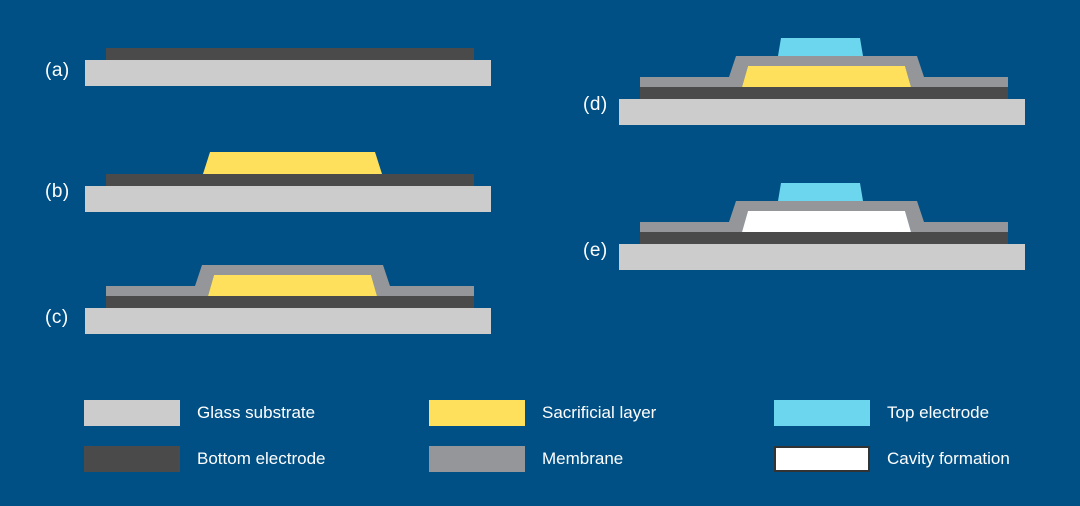 This screenshot has height=506, width=1080. What do you see at coordinates (477, 413) in the screenshot?
I see `legend-swatch-sacrificial-layer` at bounding box center [477, 413].